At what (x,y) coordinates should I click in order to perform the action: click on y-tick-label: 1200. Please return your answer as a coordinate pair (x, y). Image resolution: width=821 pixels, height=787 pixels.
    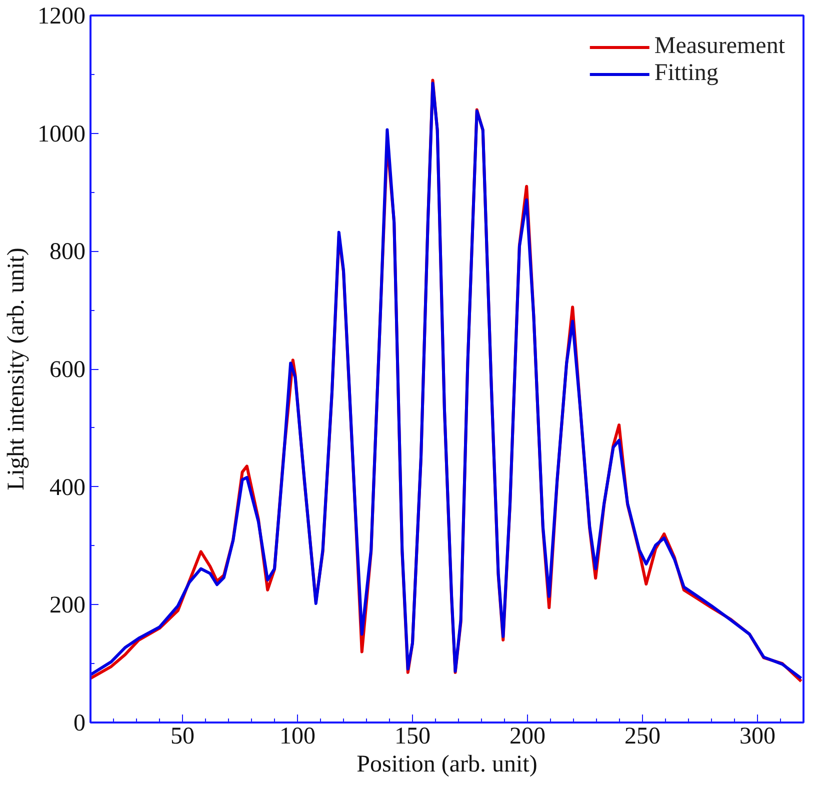
    Looking at the image, I should click on (62, 17).